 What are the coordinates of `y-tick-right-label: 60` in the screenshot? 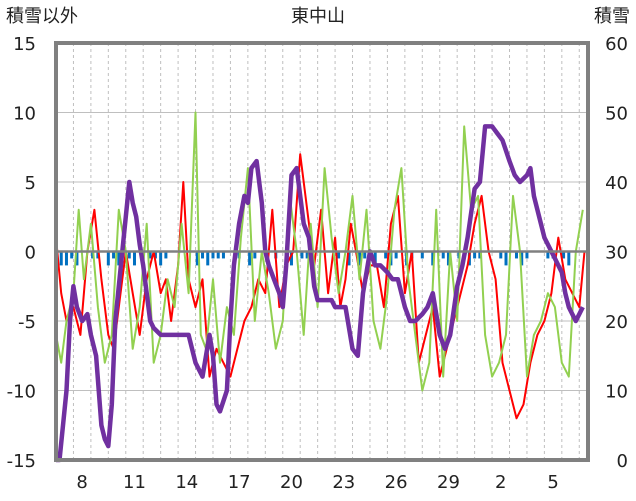 It's located at (616, 44).